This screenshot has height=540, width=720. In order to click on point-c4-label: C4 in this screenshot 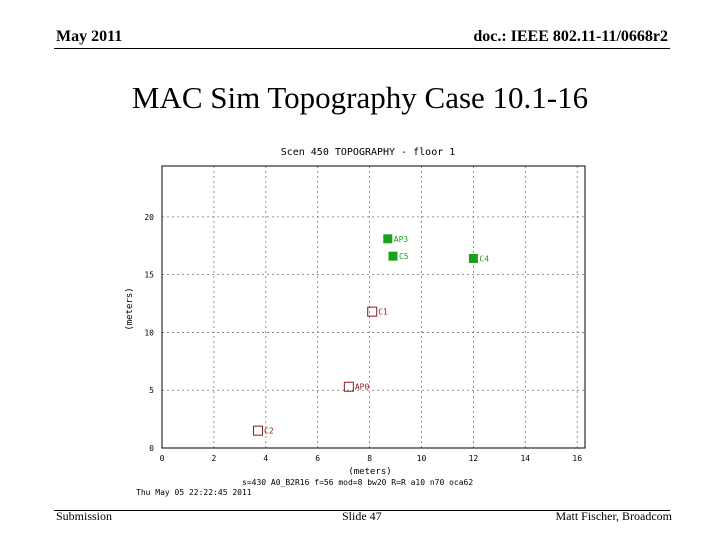, I will do `click(484, 258)`.